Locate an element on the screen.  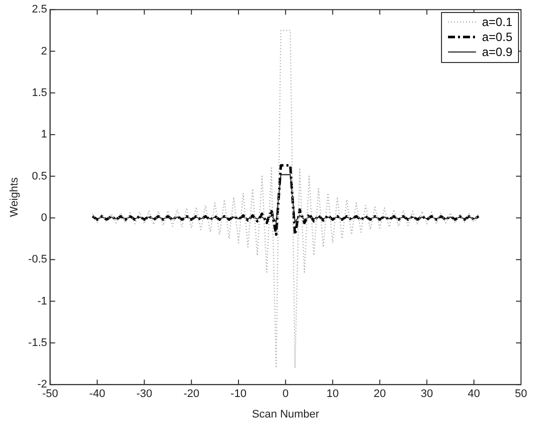
y-tick-label: 0.5 is located at coordinates (40, 176).